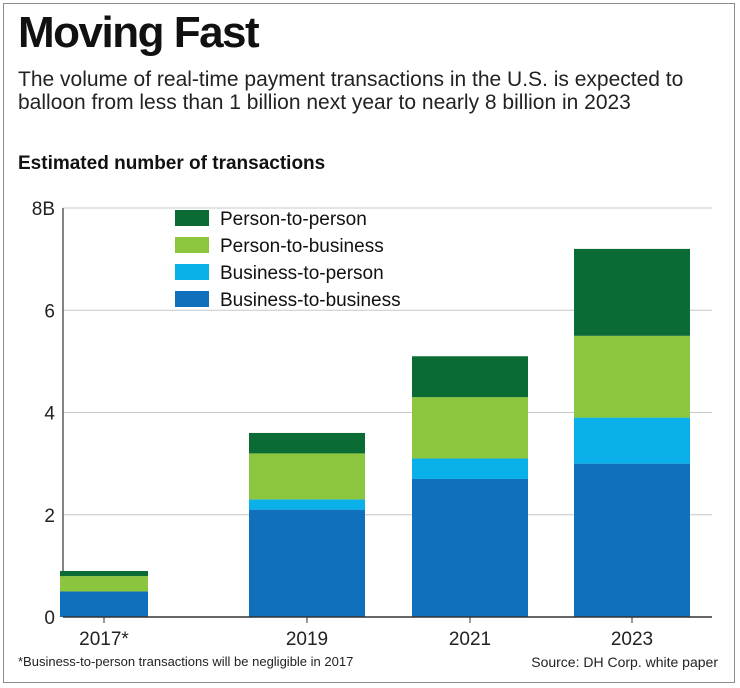 This screenshot has height=688, width=740. Describe the element at coordinates (172, 163) in the screenshot. I see `y-axis-label: Estimated number of transactions` at that location.